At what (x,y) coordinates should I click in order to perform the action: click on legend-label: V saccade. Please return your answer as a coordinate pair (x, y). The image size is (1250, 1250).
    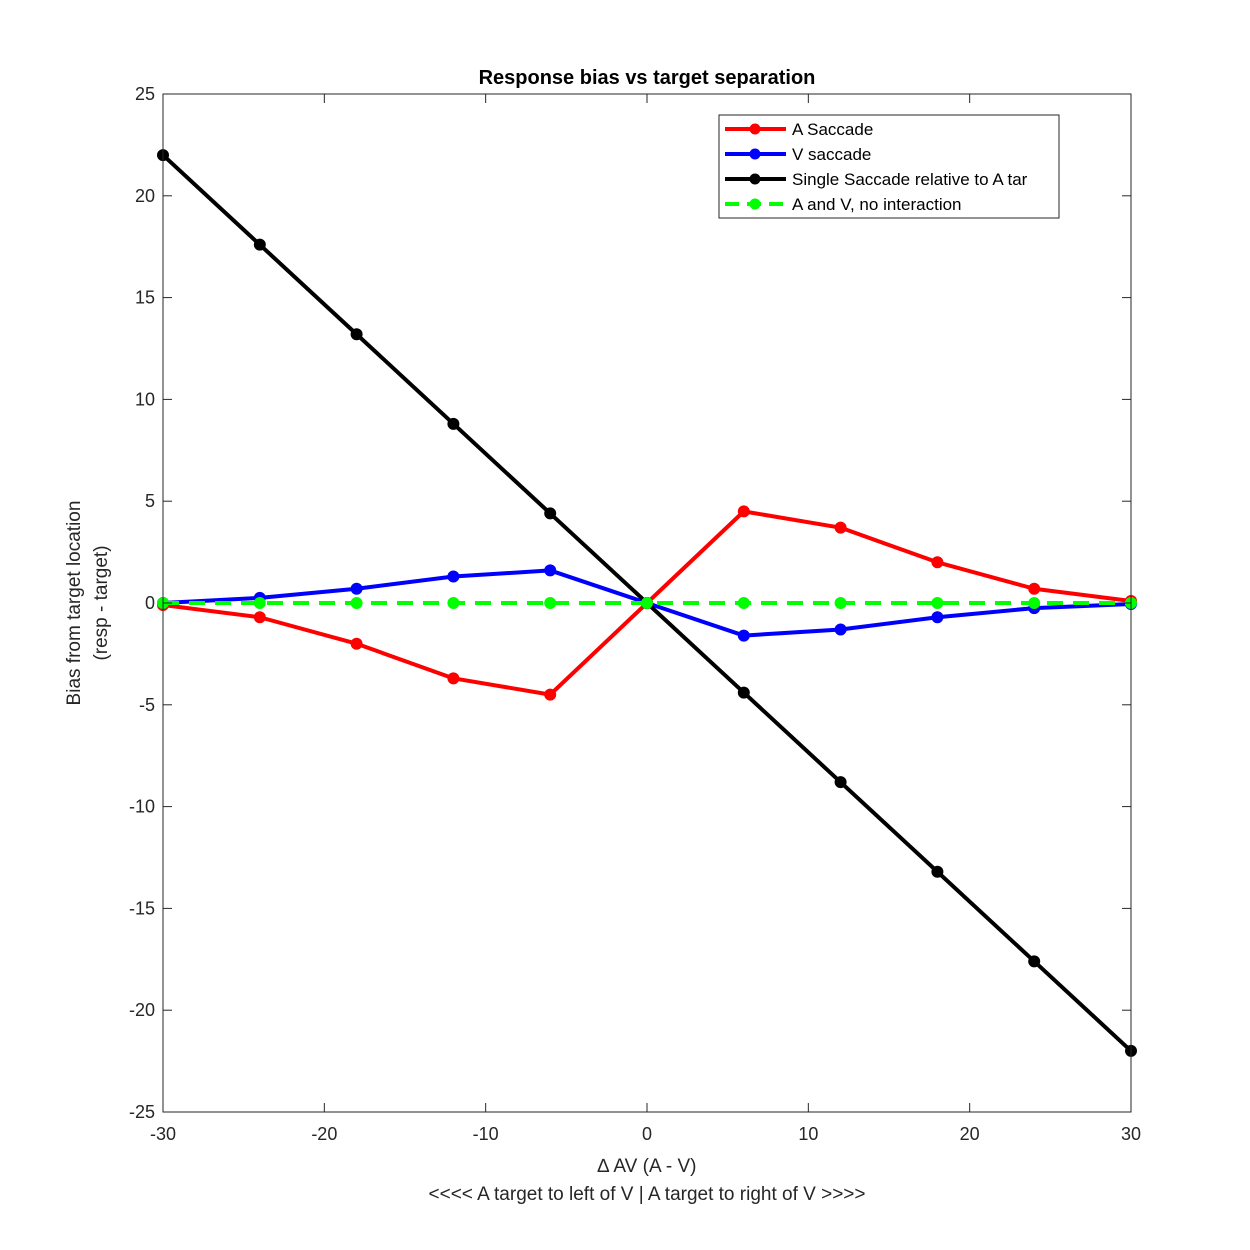
    Looking at the image, I should click on (831, 154).